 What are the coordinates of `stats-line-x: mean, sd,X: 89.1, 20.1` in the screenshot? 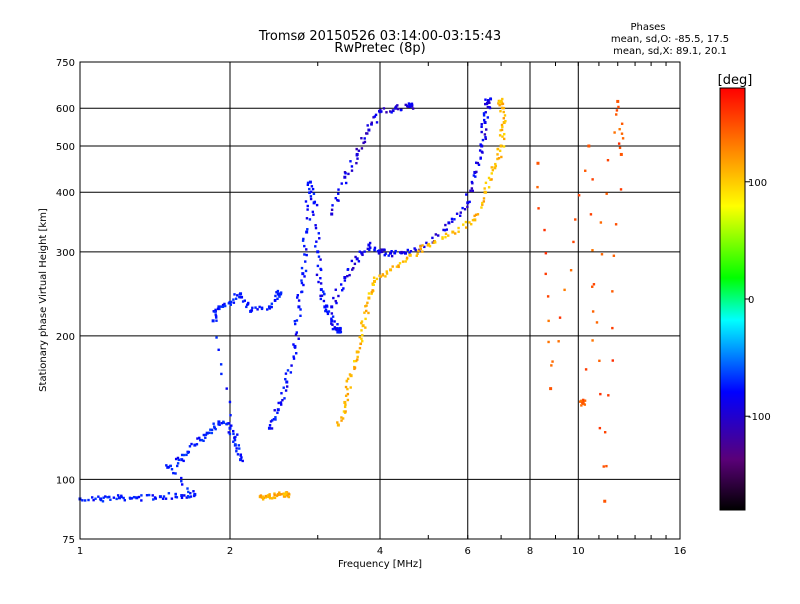 It's located at (670, 51).